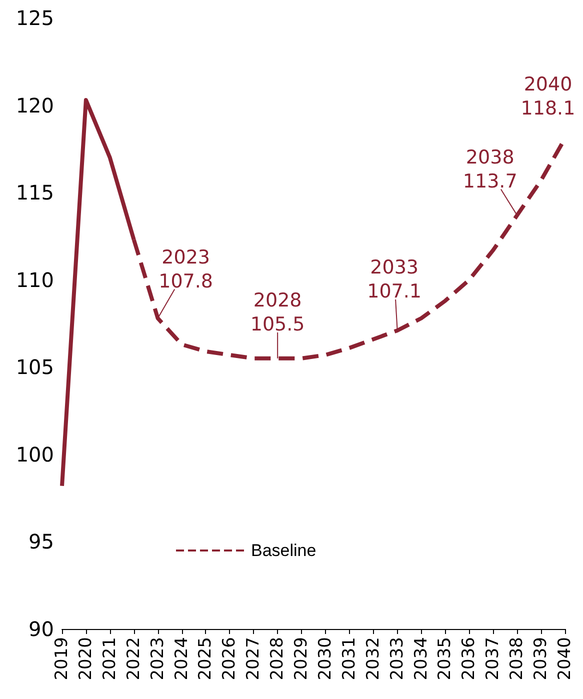  What do you see at coordinates (421, 658) in the screenshot?
I see `x-tick-label: 2034` at bounding box center [421, 658].